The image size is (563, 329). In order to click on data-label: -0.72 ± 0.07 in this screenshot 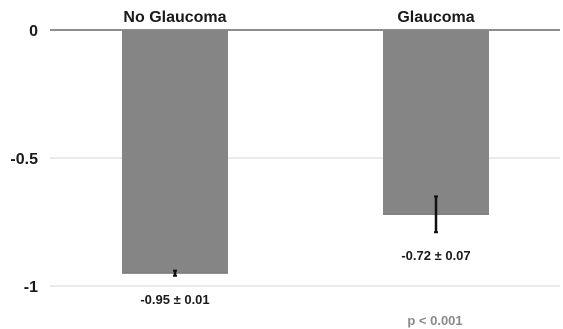, I will do `click(435, 255)`.